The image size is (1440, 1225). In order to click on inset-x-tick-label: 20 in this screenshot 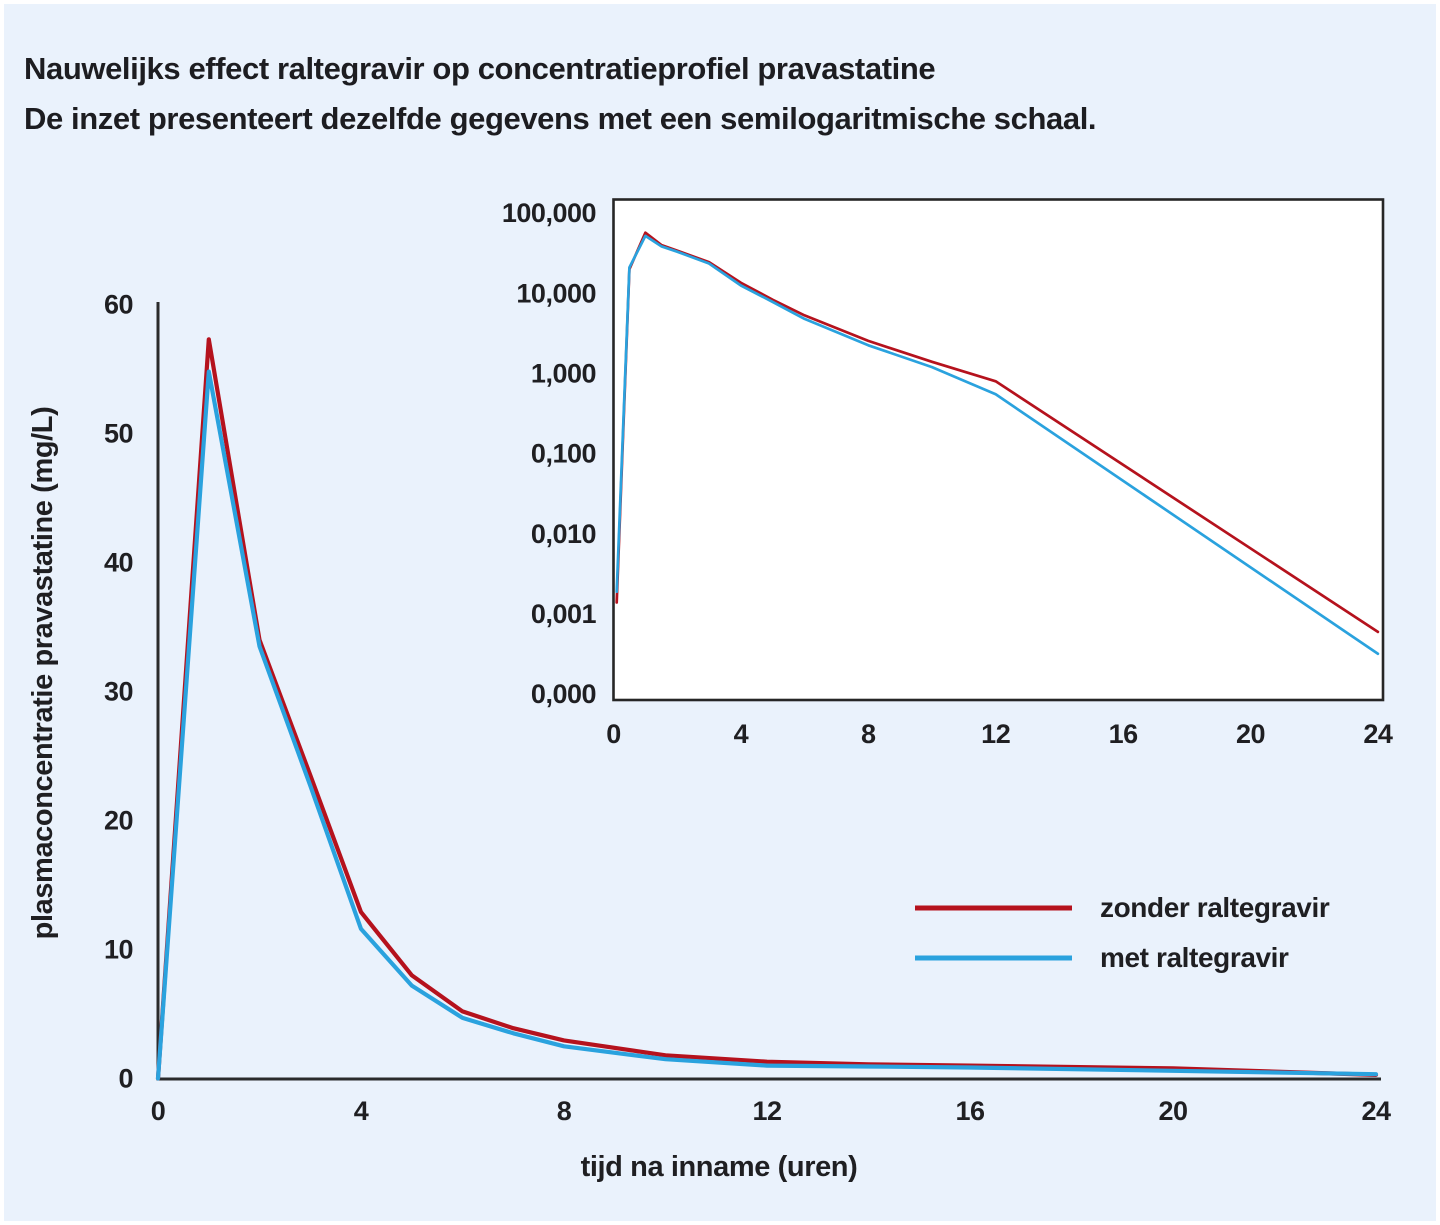, I will do `click(1250, 734)`.